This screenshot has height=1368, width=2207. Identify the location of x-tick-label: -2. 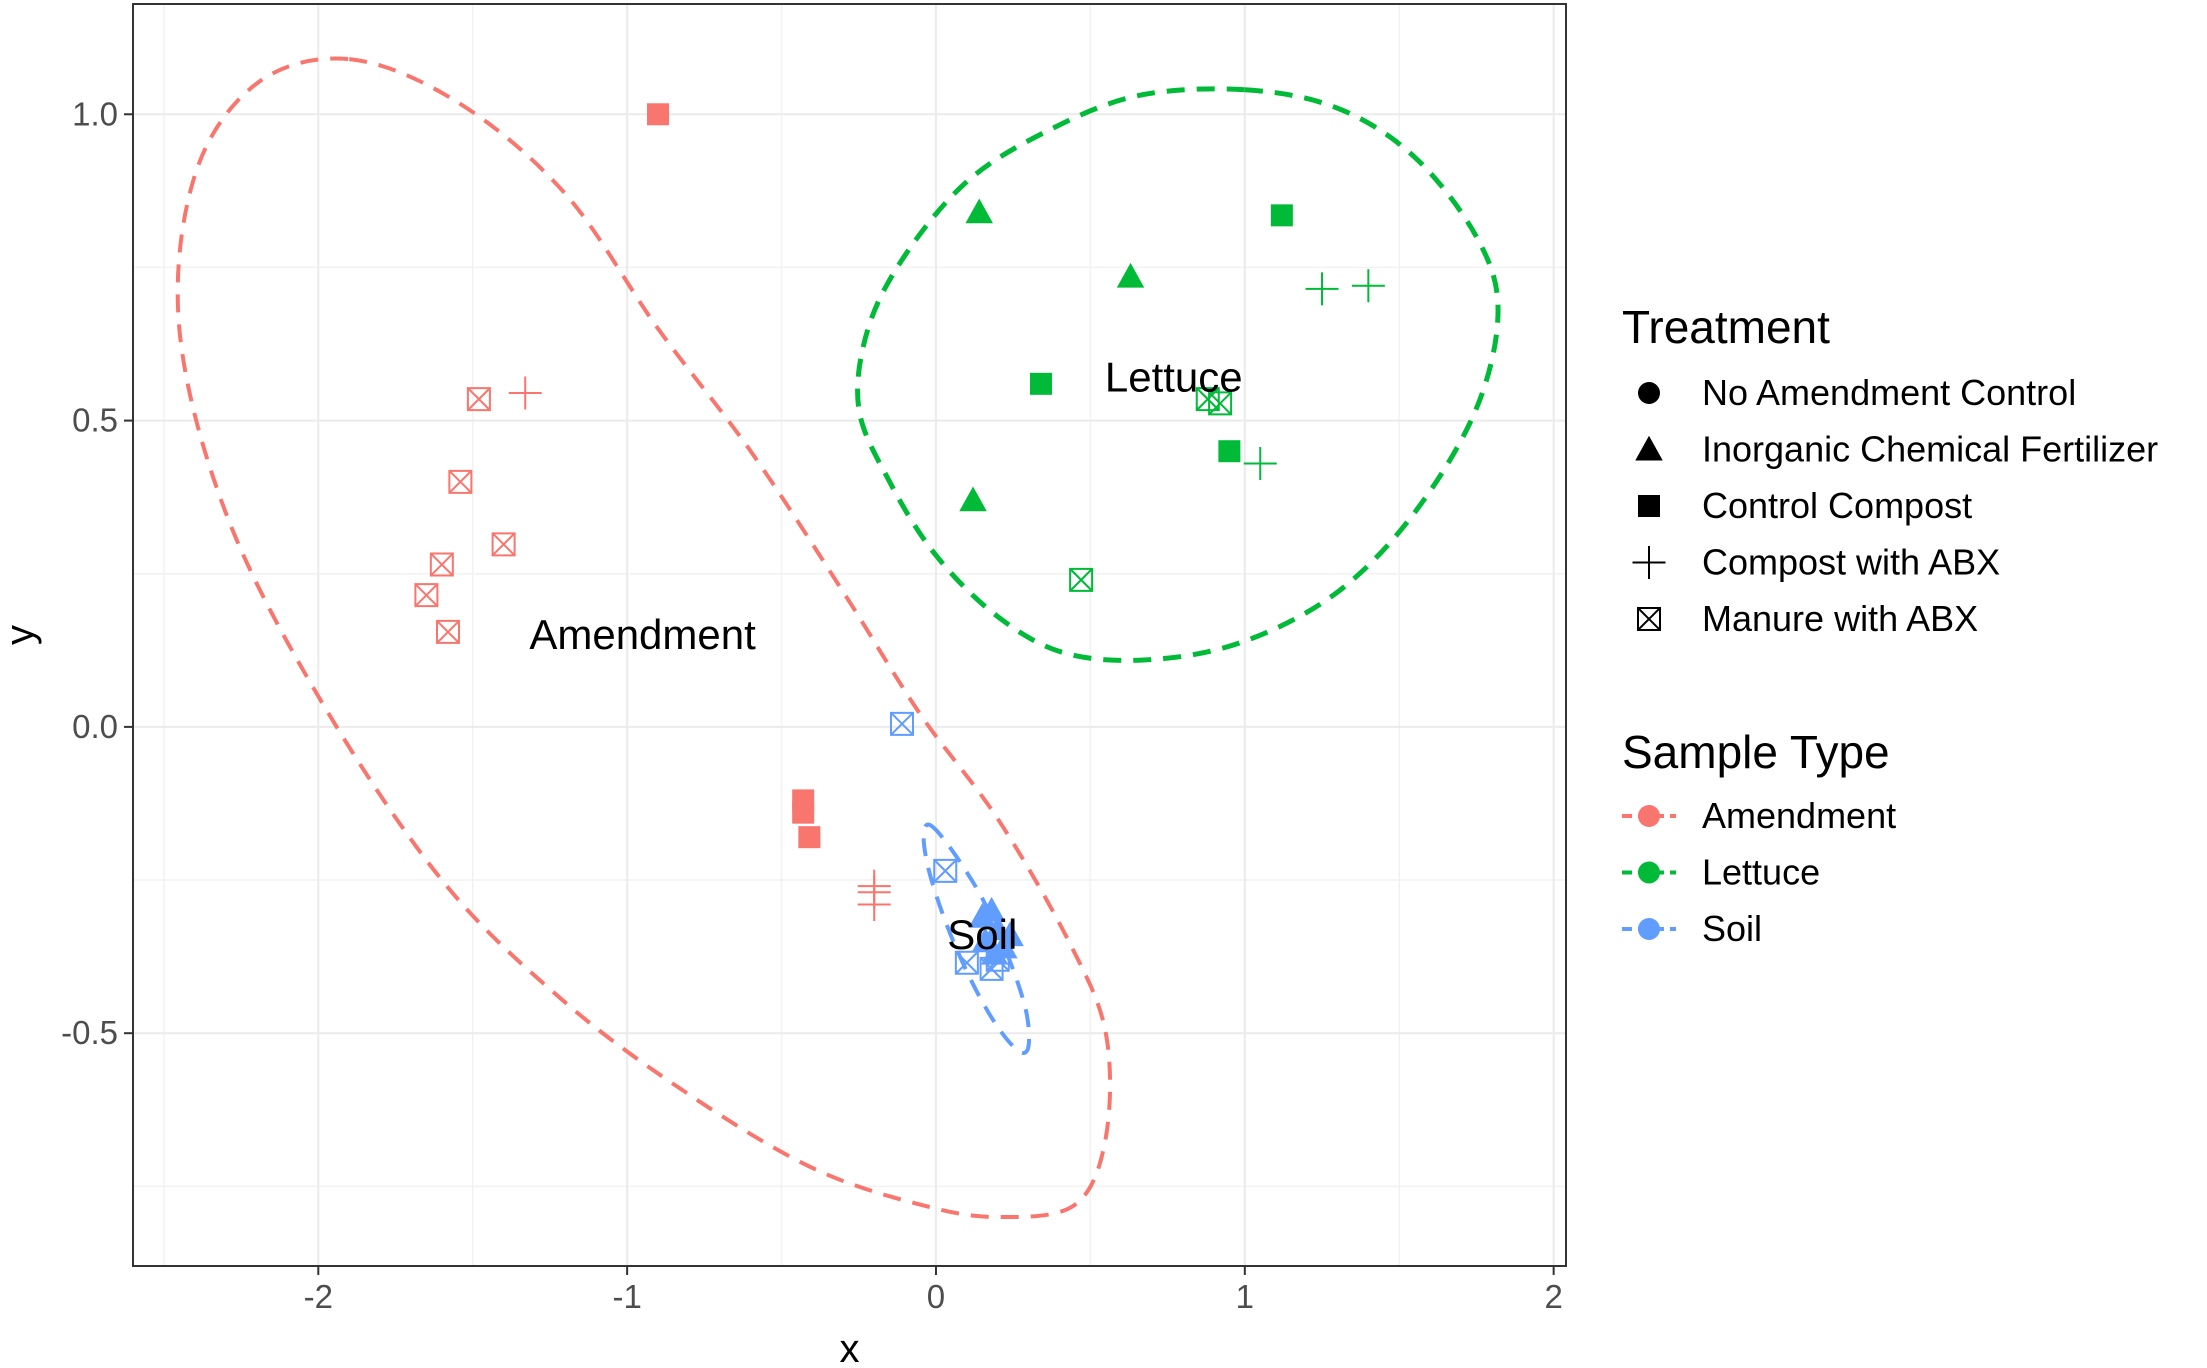
(318, 1296).